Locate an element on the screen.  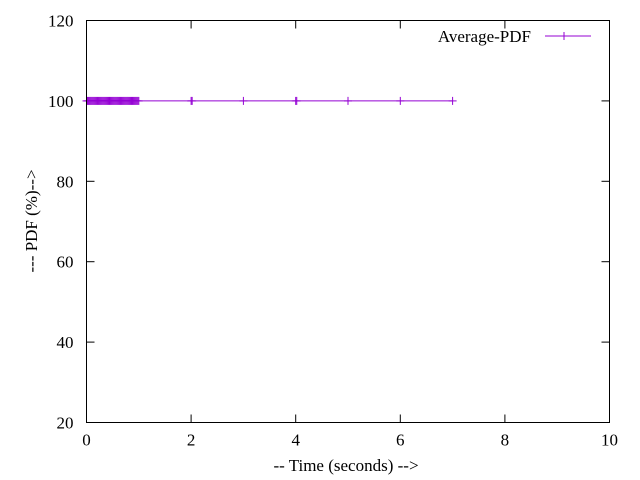
series-layer is located at coordinates (269, 100).